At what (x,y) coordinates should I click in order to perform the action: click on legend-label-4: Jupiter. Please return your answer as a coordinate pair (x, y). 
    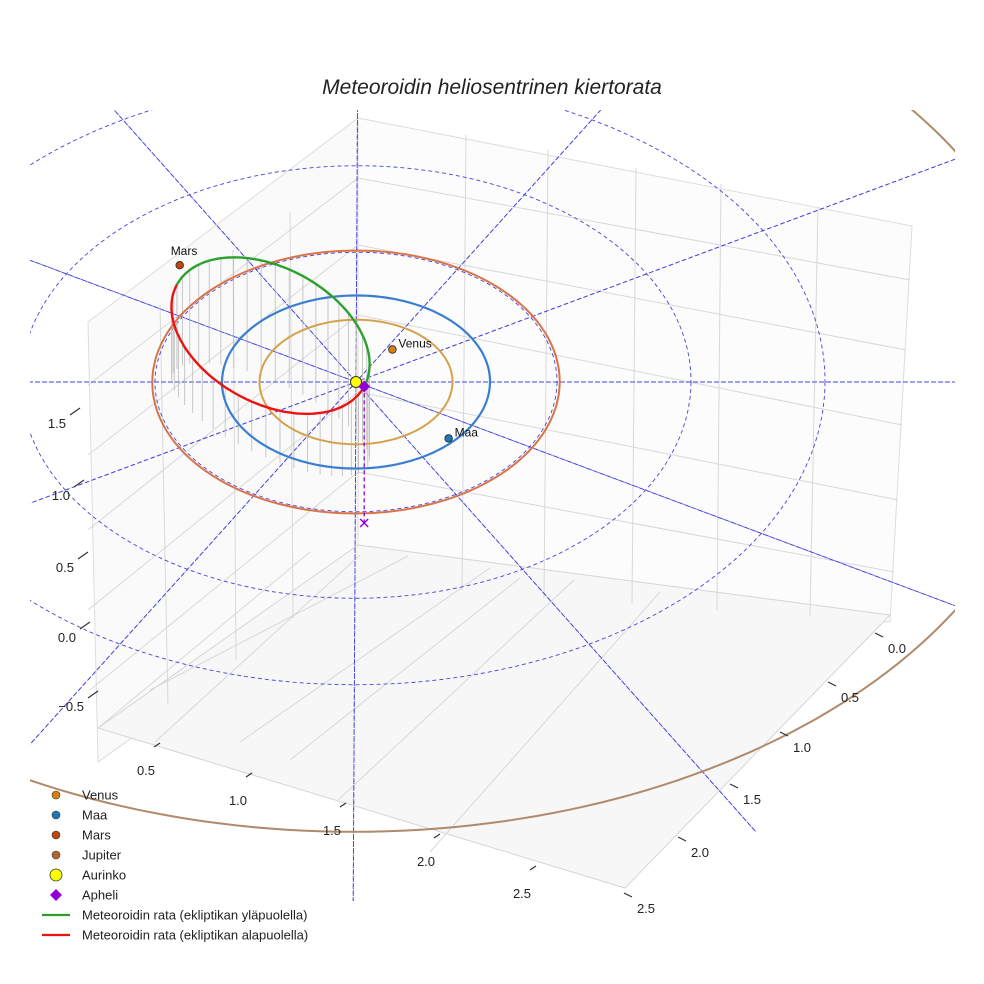
    Looking at the image, I should click on (102, 855).